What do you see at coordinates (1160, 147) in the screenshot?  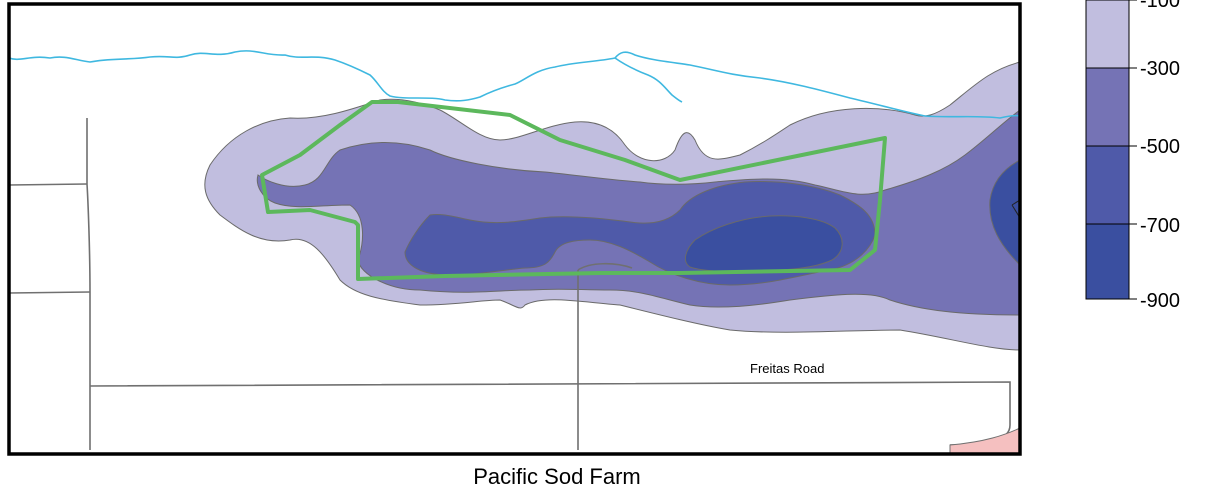 I see `legend-label-3: -500` at bounding box center [1160, 147].